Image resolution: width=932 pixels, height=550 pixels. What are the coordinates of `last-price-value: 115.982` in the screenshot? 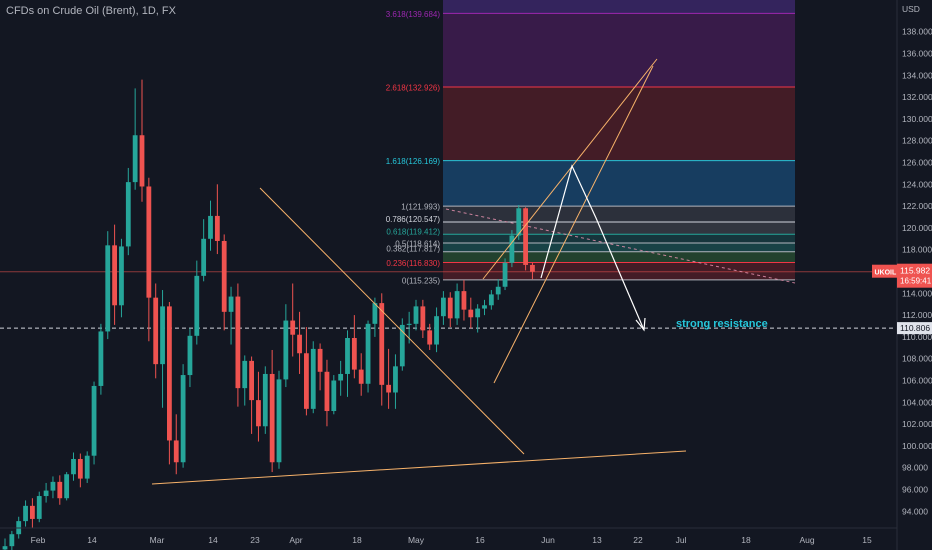 It's located at (915, 271).